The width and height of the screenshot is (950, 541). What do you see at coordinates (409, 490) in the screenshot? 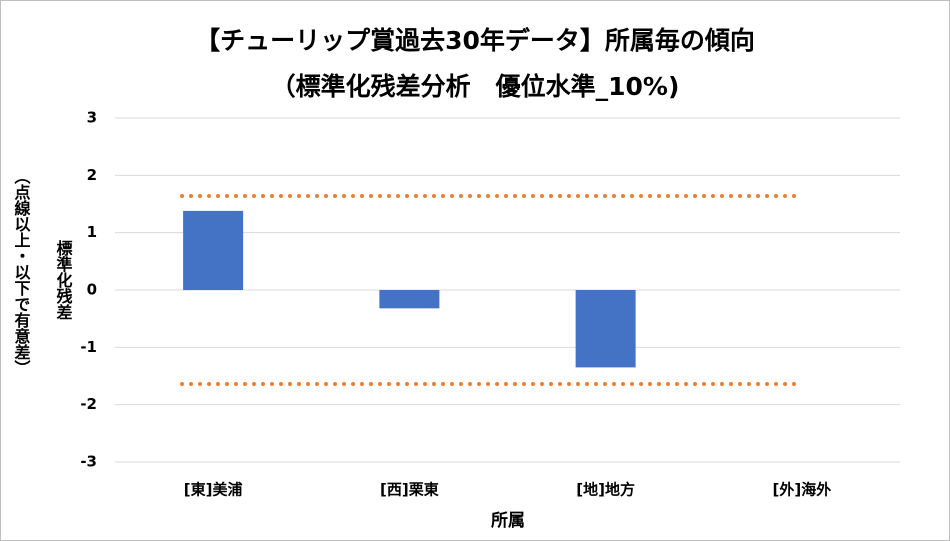
I see `x-tick-label: [西]栗東` at bounding box center [409, 490].